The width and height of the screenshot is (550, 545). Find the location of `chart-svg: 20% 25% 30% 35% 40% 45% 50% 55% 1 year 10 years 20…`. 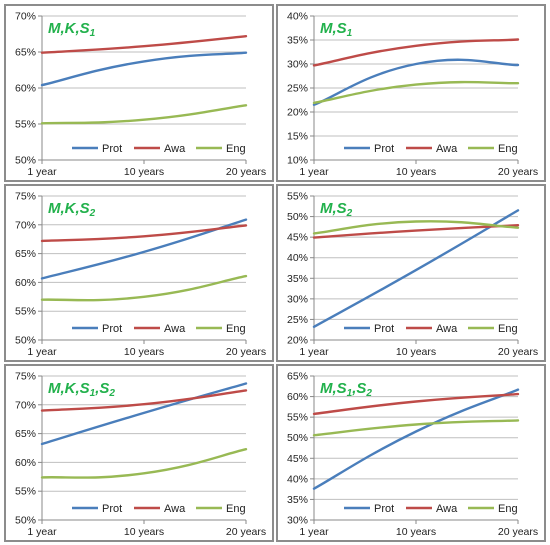

chart-svg: 20% 25% 30% 35% 40% 45% 50% 55% 1 year 10 years 20… is located at coordinates (412, 275).